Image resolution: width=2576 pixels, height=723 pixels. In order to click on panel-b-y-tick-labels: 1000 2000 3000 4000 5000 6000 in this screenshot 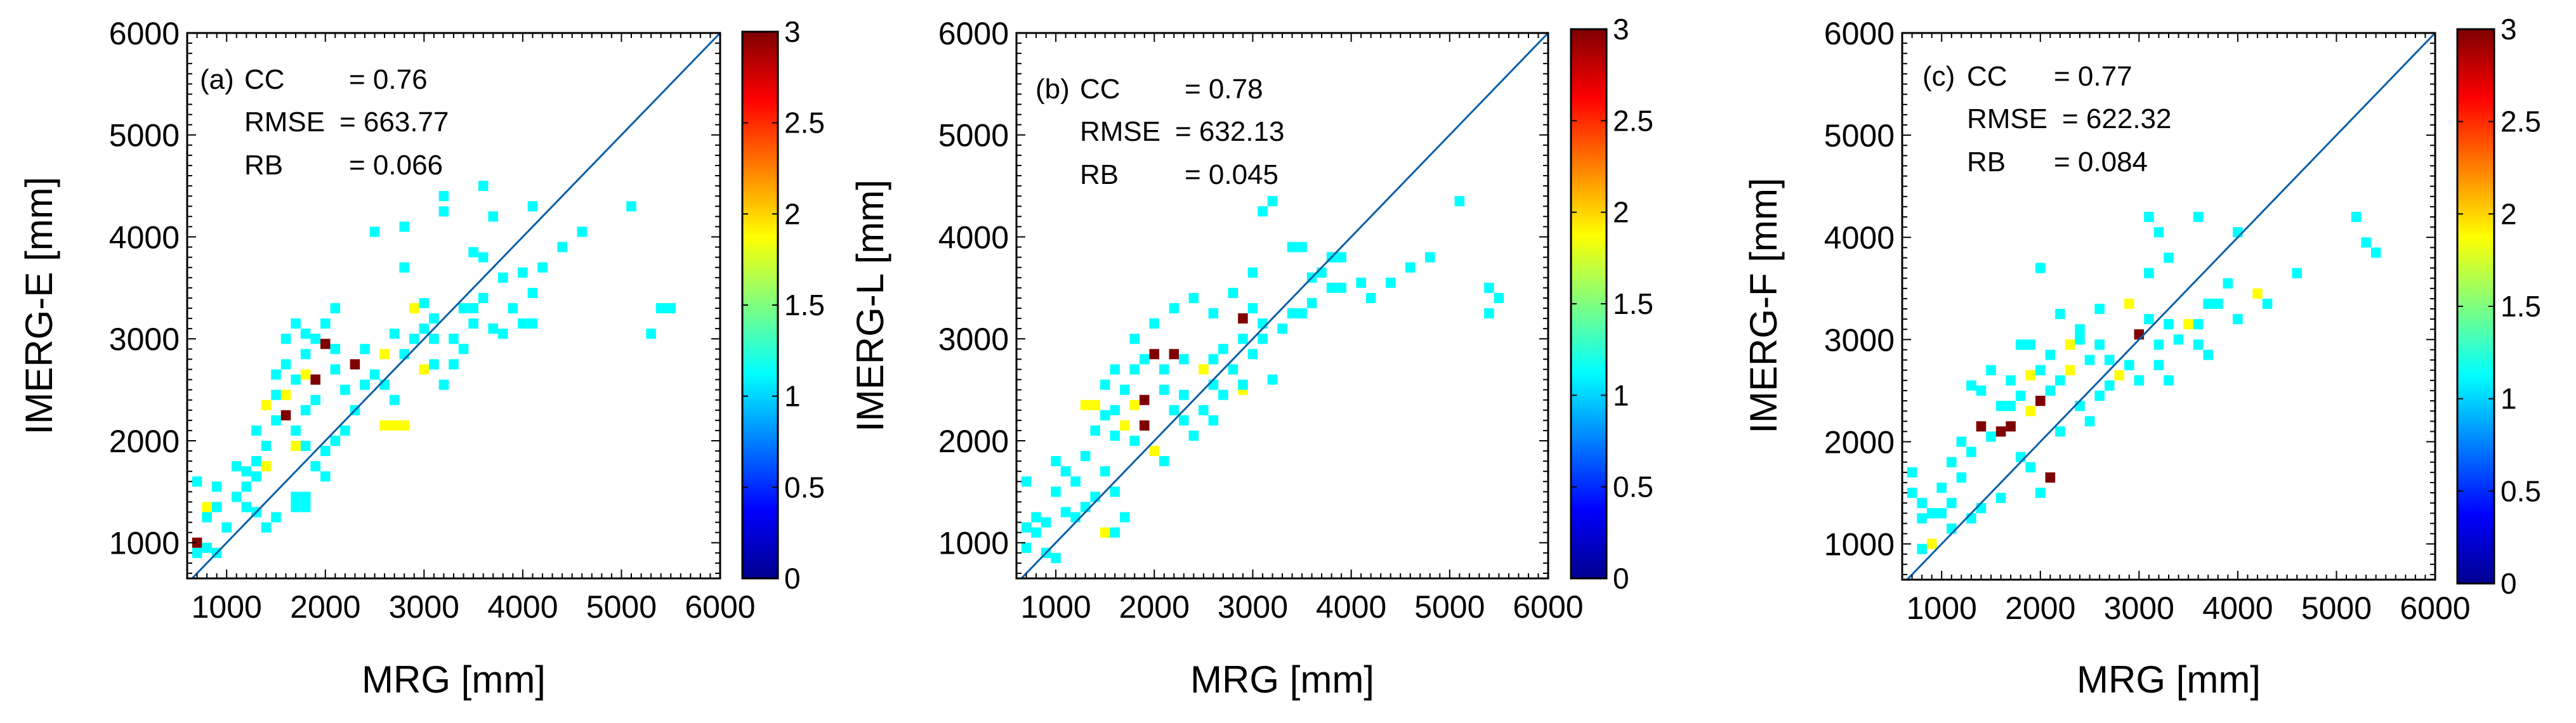, I will do `click(973, 288)`.